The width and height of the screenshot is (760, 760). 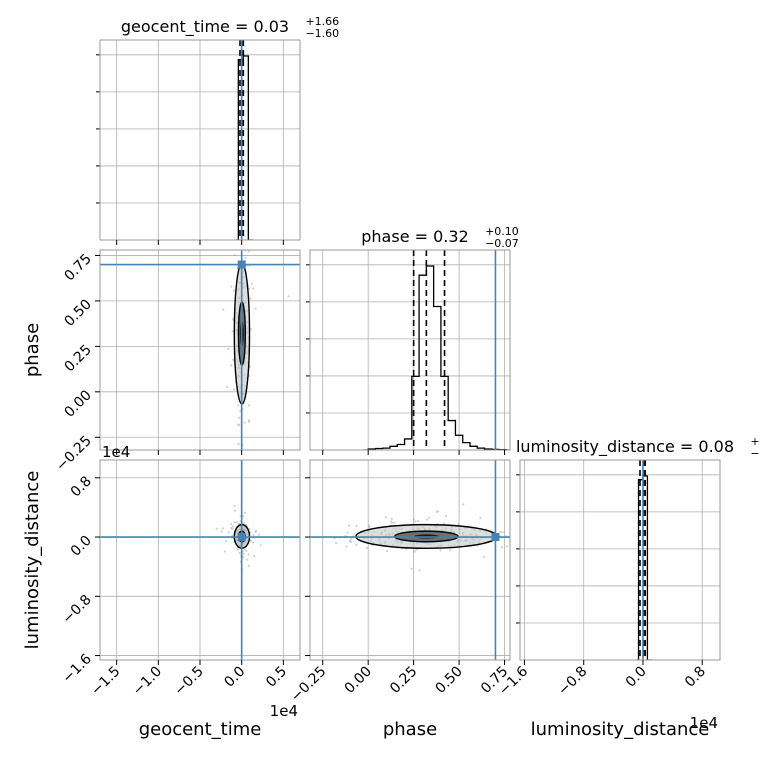 I want to click on tick-label-x-geocent_time-4: 0.5, so click(x=276, y=677).